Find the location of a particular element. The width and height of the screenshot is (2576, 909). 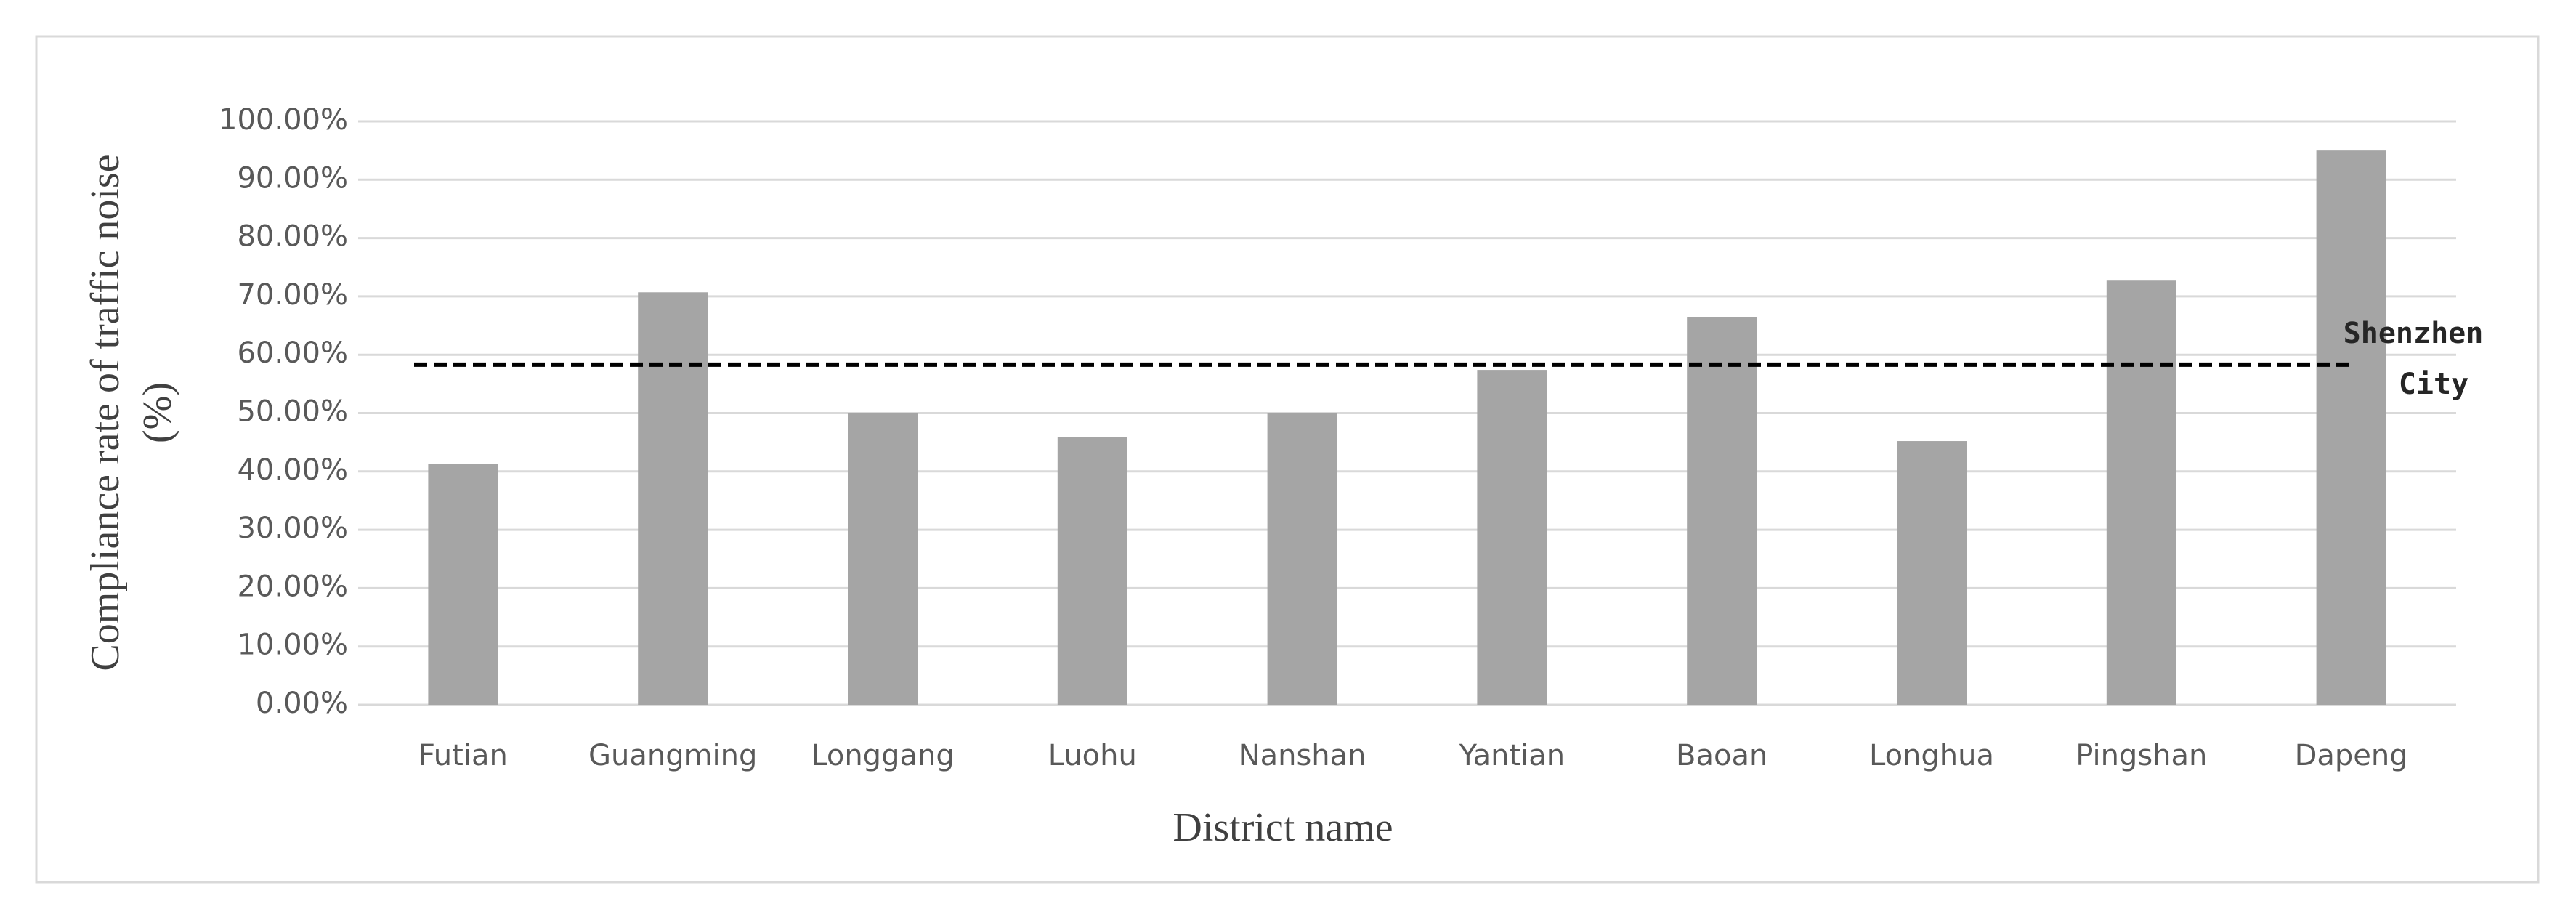

y-tick-label: 30.00% is located at coordinates (292, 528).